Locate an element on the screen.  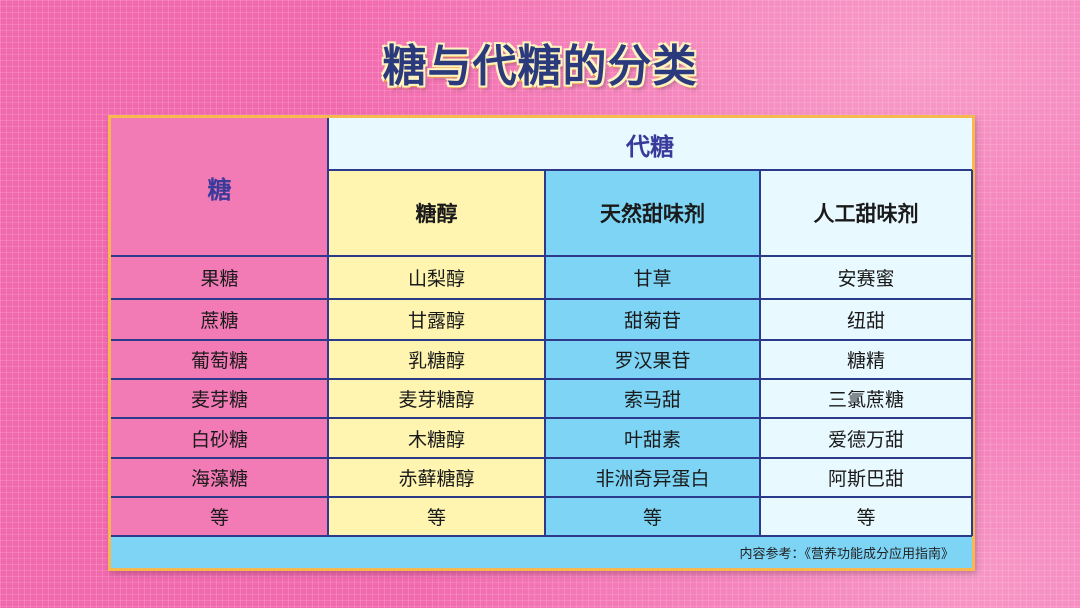
cell-sugar-alcohol: 赤藓糖醇 is located at coordinates (436, 477).